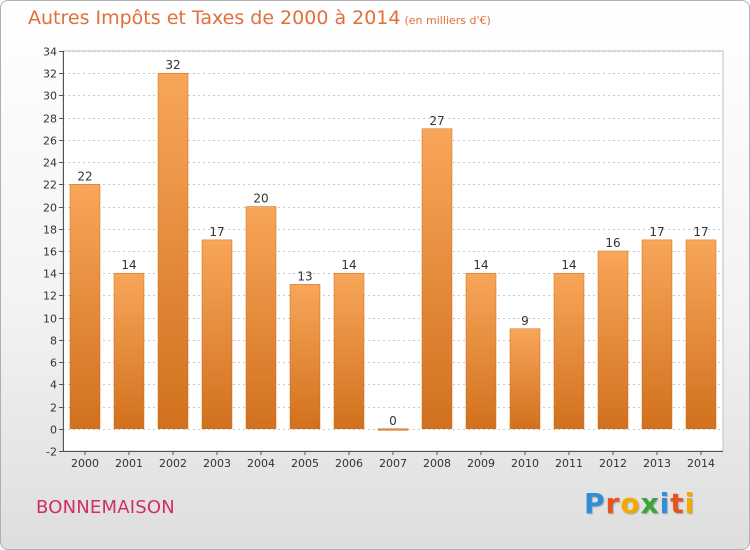 Image resolution: width=750 pixels, height=550 pixels. What do you see at coordinates (217, 463) in the screenshot?
I see `x-tick-label: 2003` at bounding box center [217, 463].